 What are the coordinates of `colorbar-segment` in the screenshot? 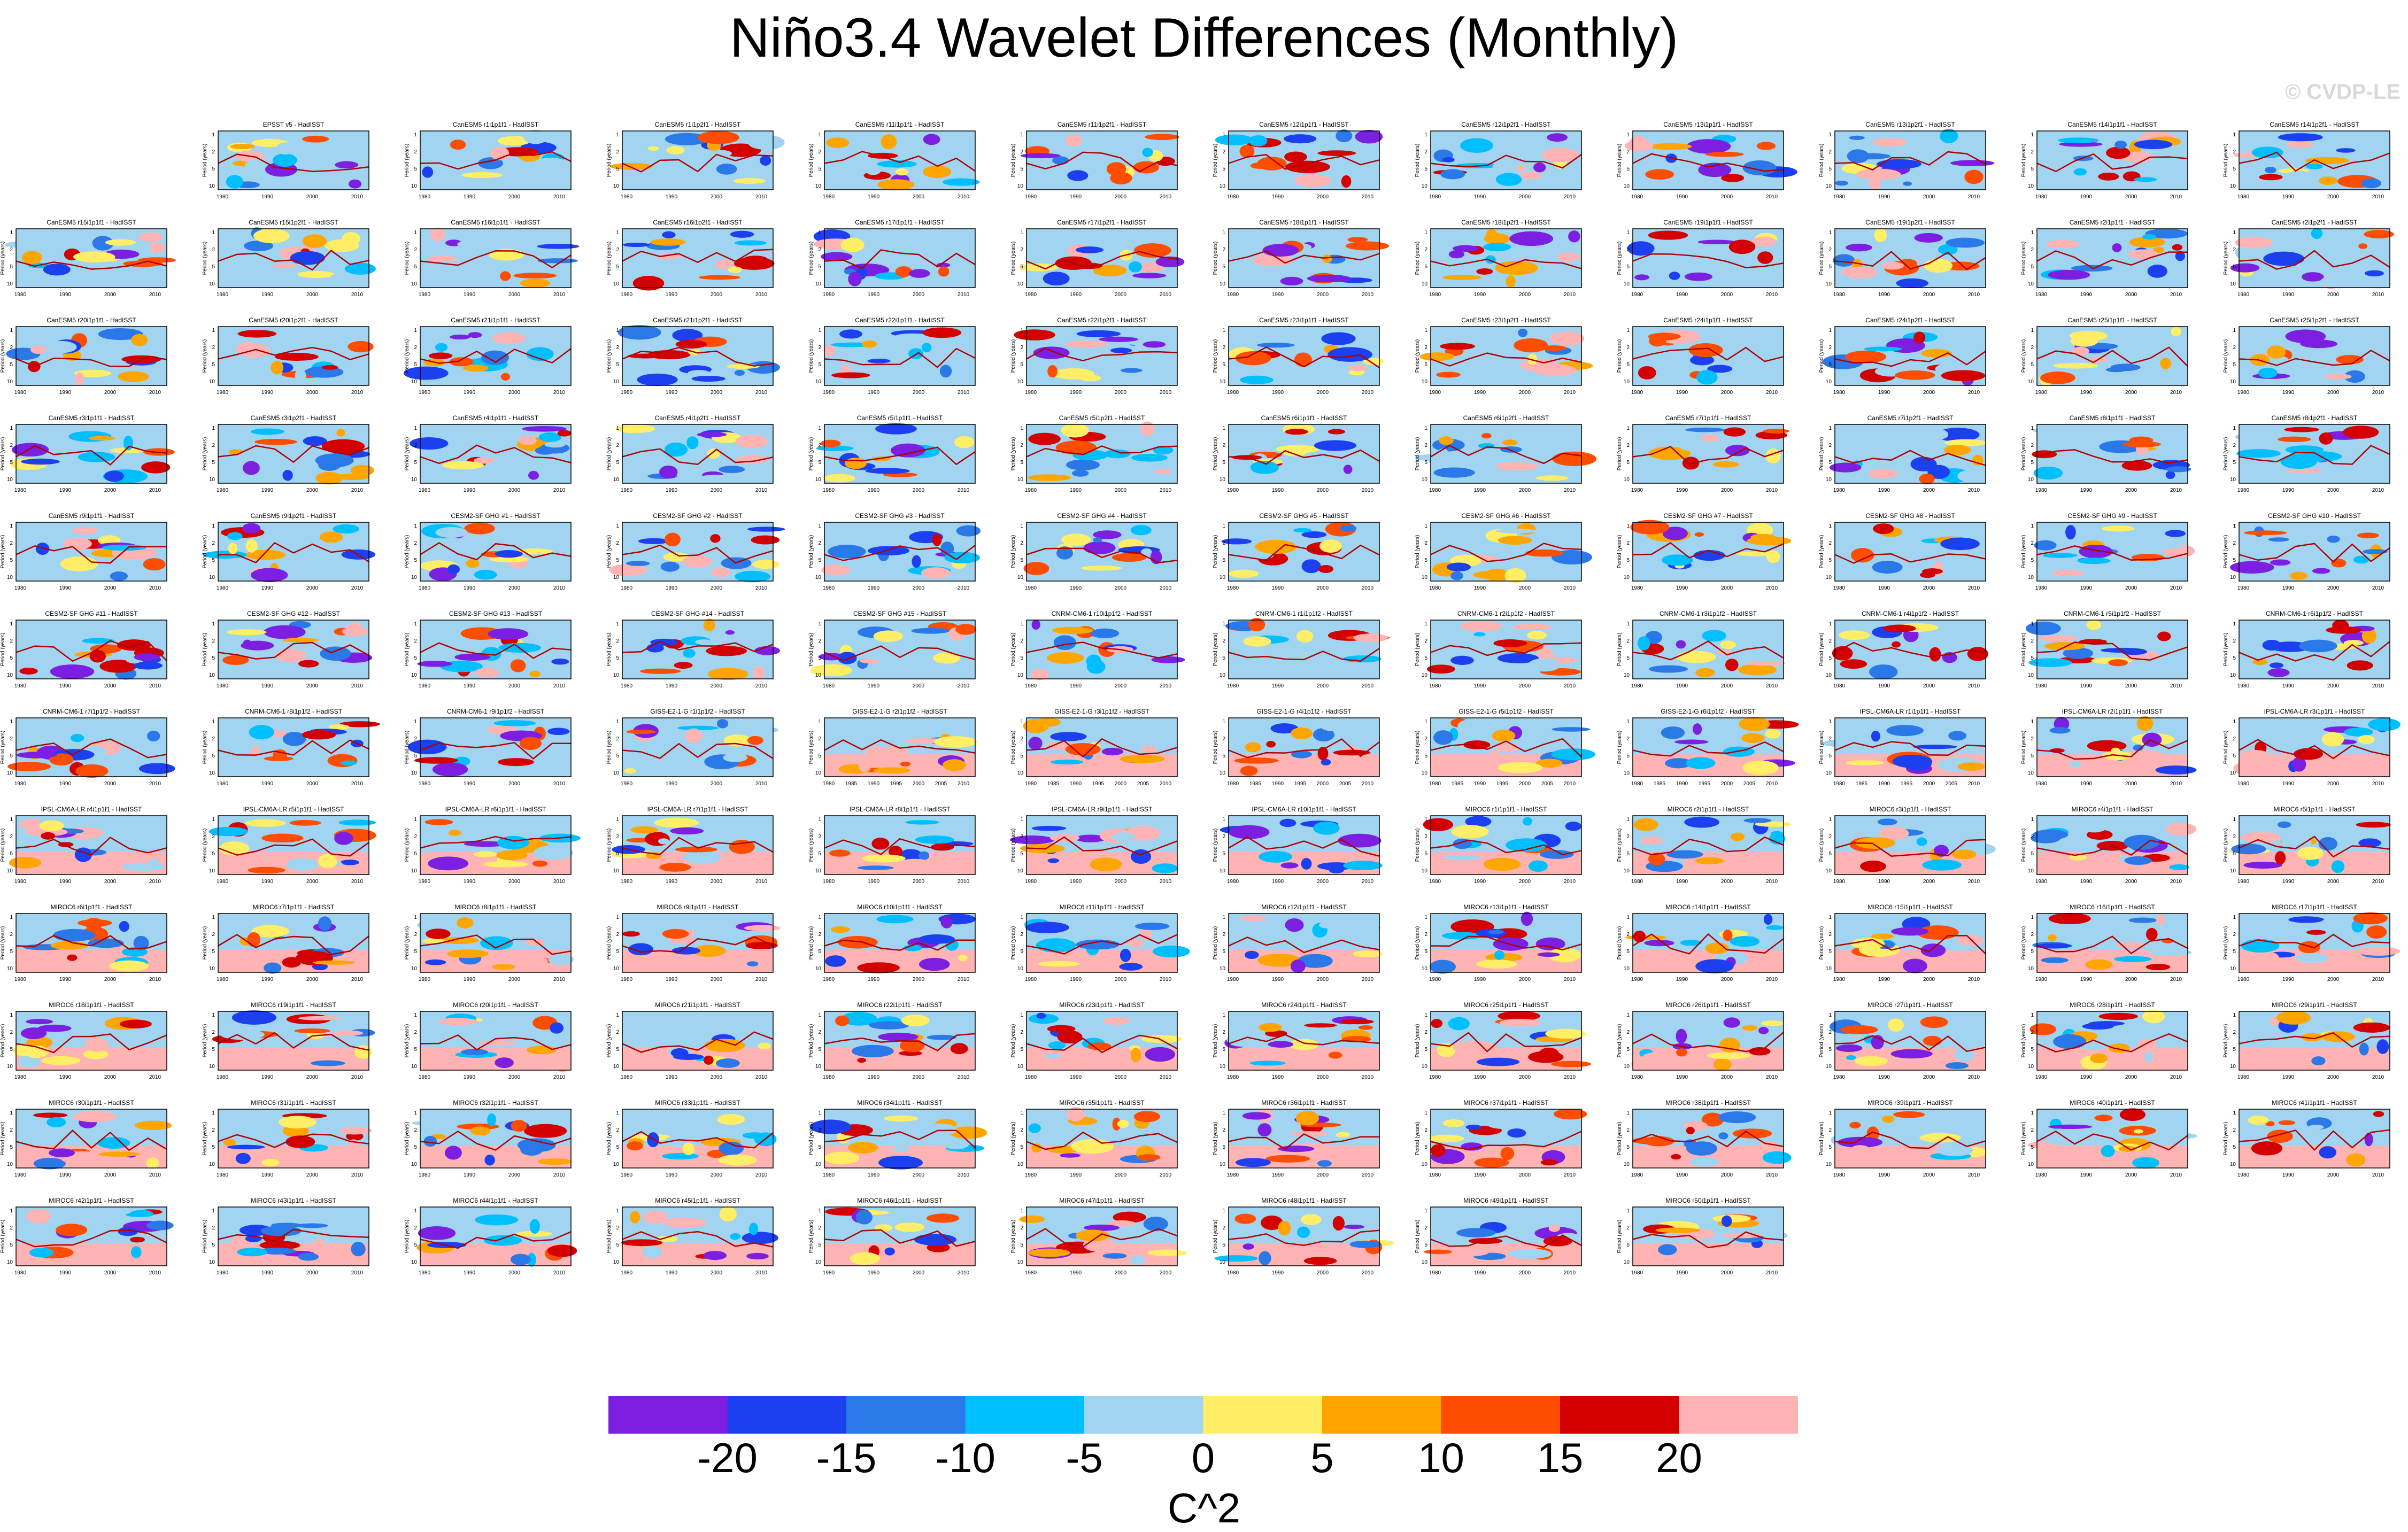 It's located at (1262, 1415).